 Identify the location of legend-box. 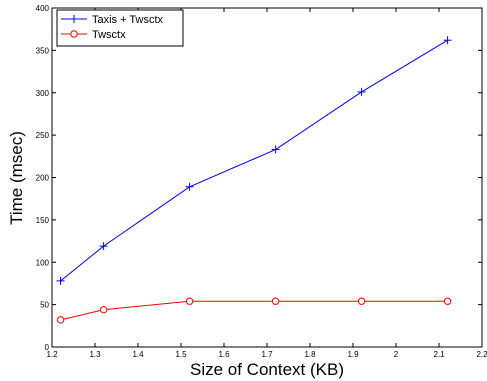
(120, 28).